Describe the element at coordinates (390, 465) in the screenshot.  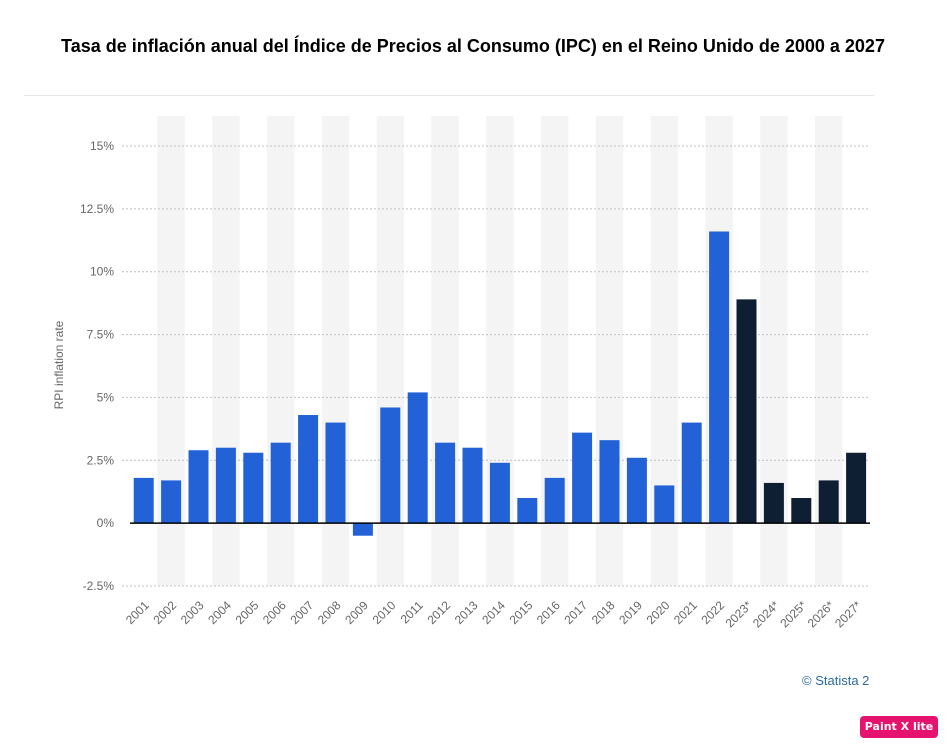
I see `bar-2010` at that location.